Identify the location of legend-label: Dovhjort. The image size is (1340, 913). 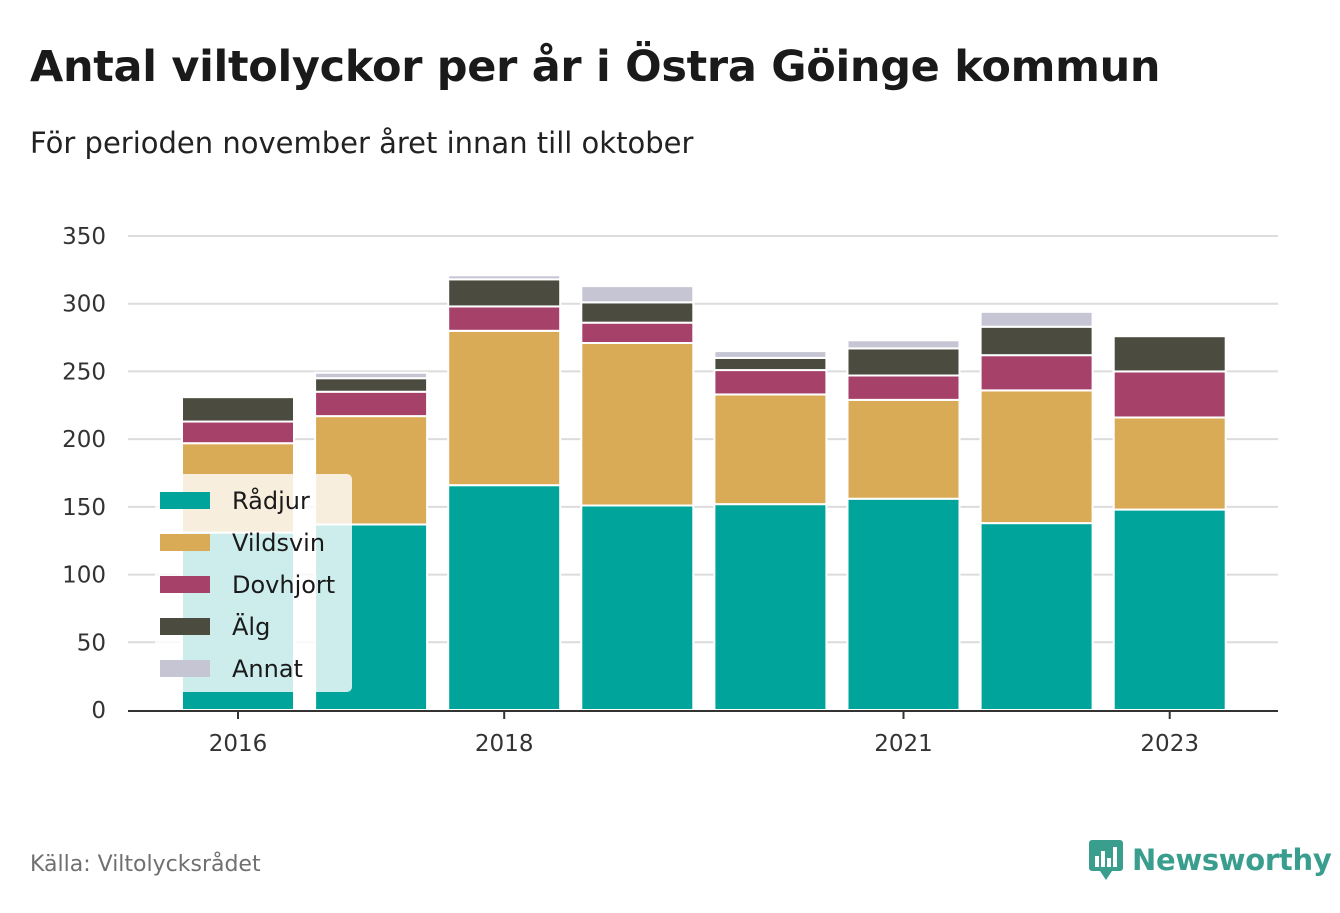
(283, 585).